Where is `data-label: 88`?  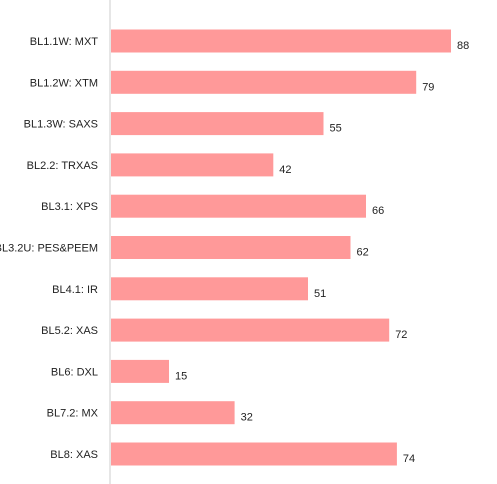 data-label: 88 is located at coordinates (463, 46).